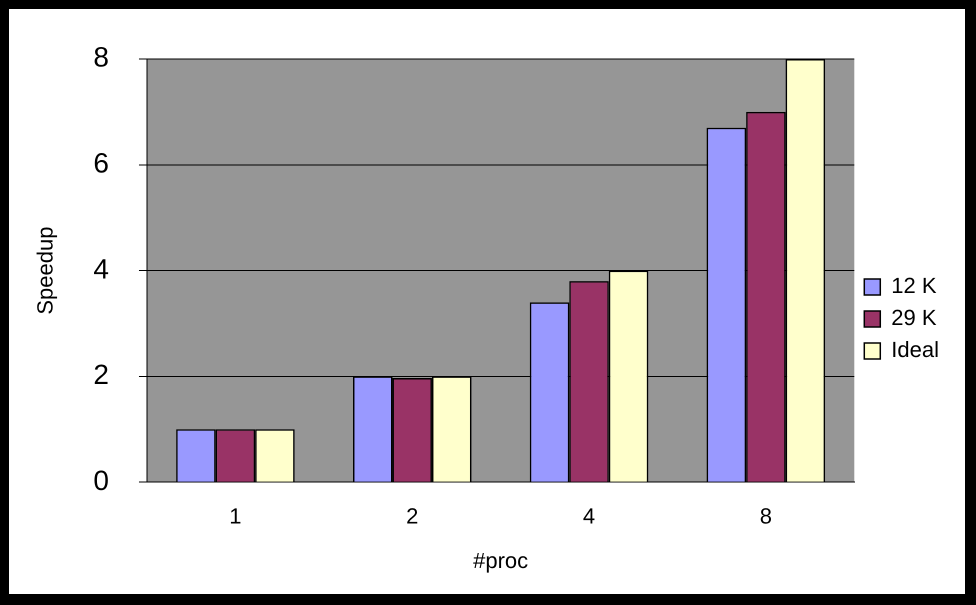 This screenshot has height=605, width=976. What do you see at coordinates (589, 515) in the screenshot?
I see `x-tick-label: 4` at bounding box center [589, 515].